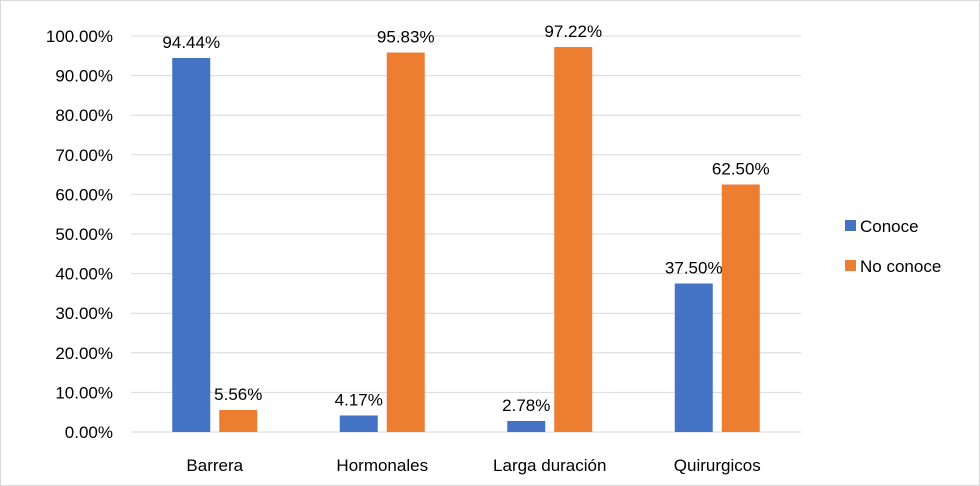 Image resolution: width=980 pixels, height=486 pixels. I want to click on data-label: 5.56%, so click(238, 394).